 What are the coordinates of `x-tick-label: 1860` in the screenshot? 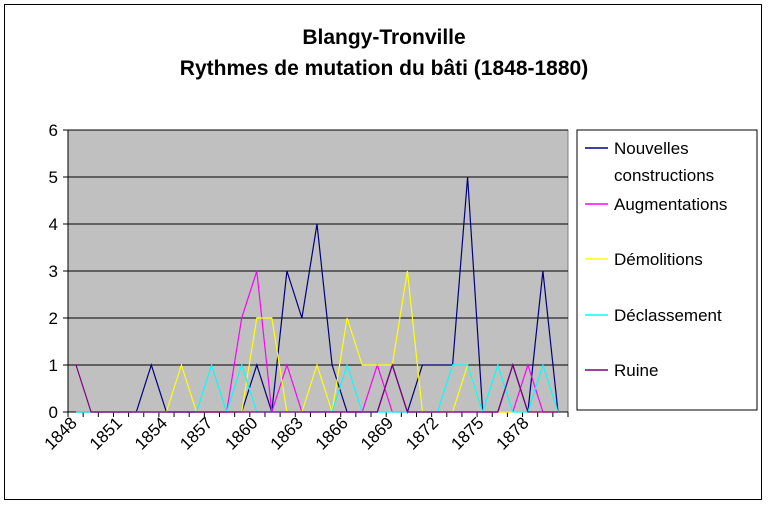 It's located at (241, 433).